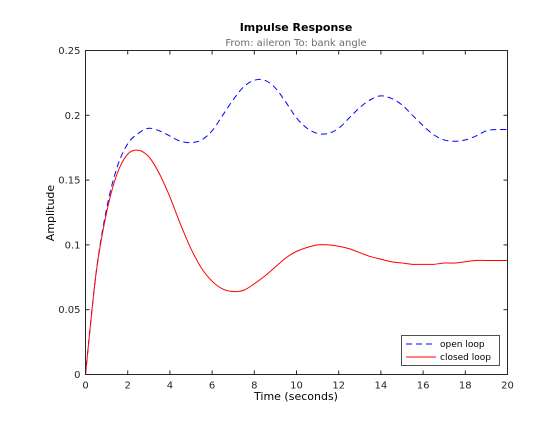 The height and width of the screenshot is (424, 560). I want to click on y-tick-label: 0.15, so click(69, 181).